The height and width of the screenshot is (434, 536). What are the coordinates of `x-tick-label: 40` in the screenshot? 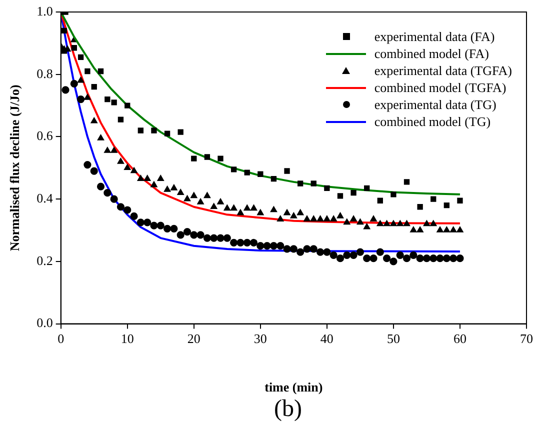 It's located at (327, 338).